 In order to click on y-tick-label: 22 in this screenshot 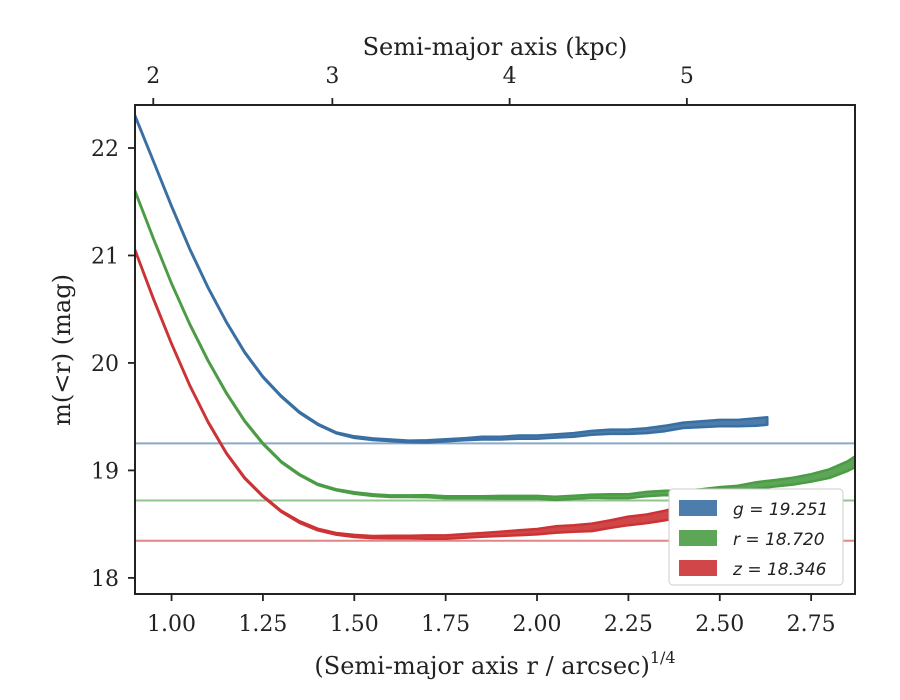, I will do `click(105, 149)`.